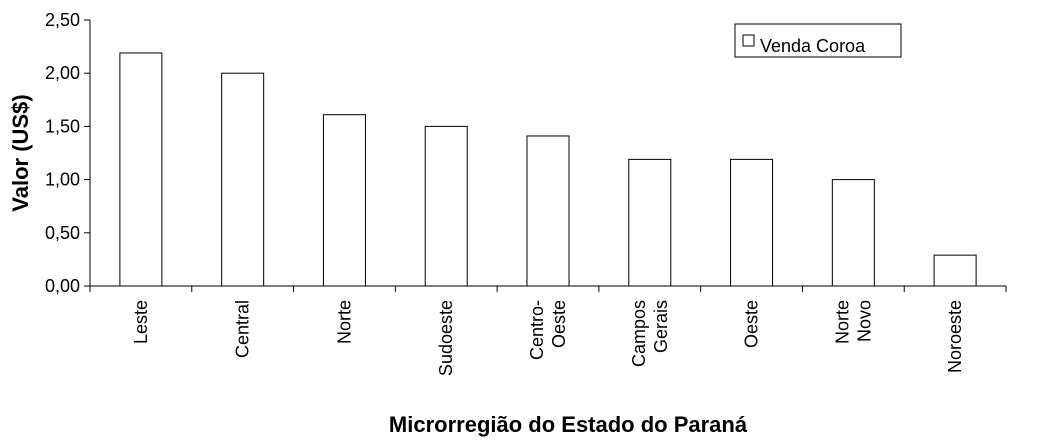 The height and width of the screenshot is (441, 1041). Describe the element at coordinates (62, 20) in the screenshot. I see `y-tick-label: 2,50` at that location.